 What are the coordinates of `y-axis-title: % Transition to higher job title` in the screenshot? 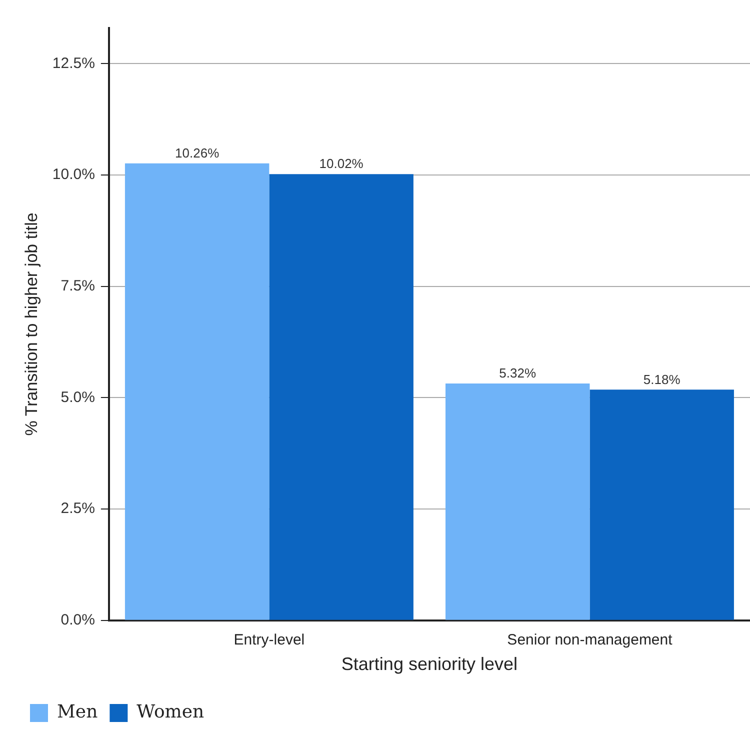 It's located at (31, 324).